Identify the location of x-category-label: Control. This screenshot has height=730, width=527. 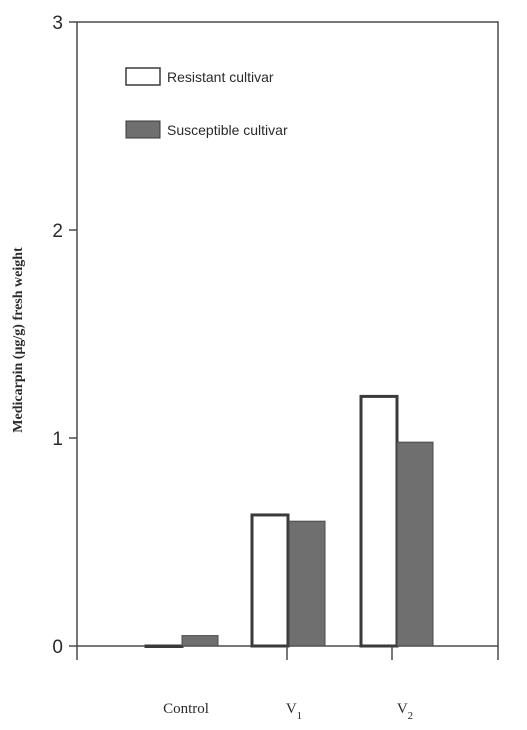
(186, 709).